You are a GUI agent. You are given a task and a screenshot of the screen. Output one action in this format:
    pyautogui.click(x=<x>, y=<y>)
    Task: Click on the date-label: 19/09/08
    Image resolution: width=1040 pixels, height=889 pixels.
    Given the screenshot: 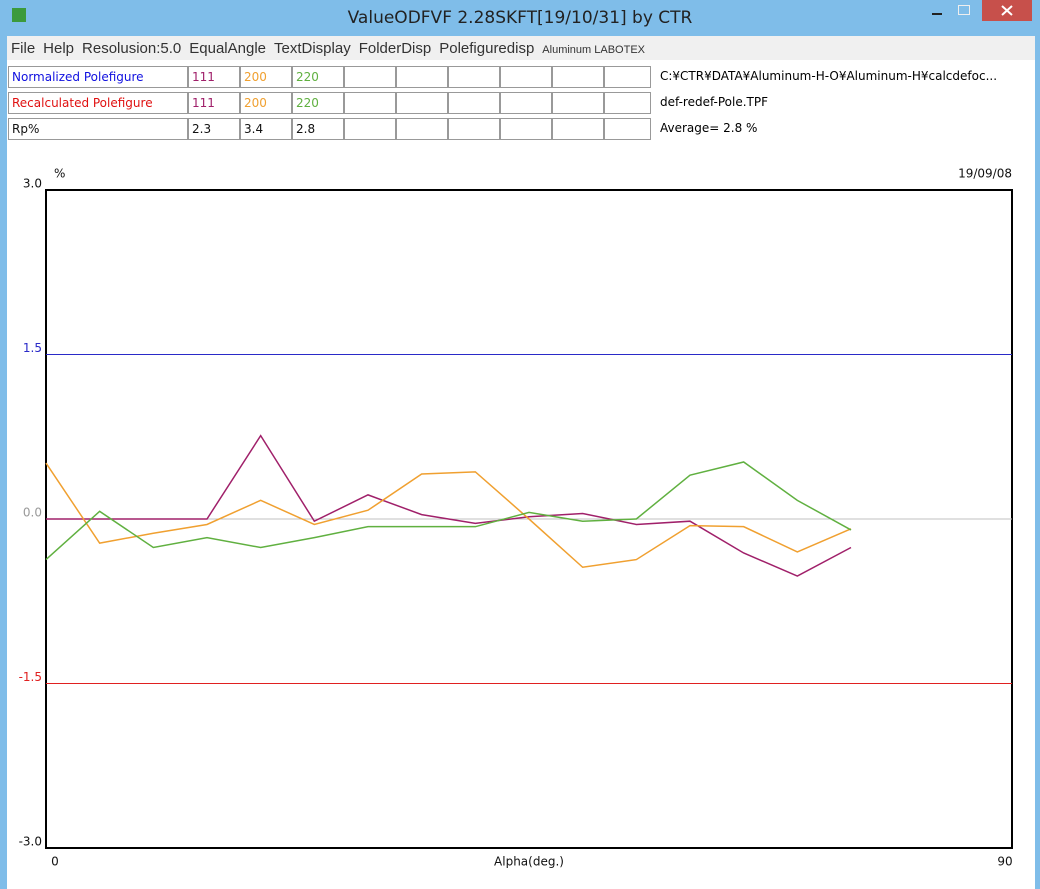 What is the action you would take?
    pyautogui.click(x=985, y=174)
    